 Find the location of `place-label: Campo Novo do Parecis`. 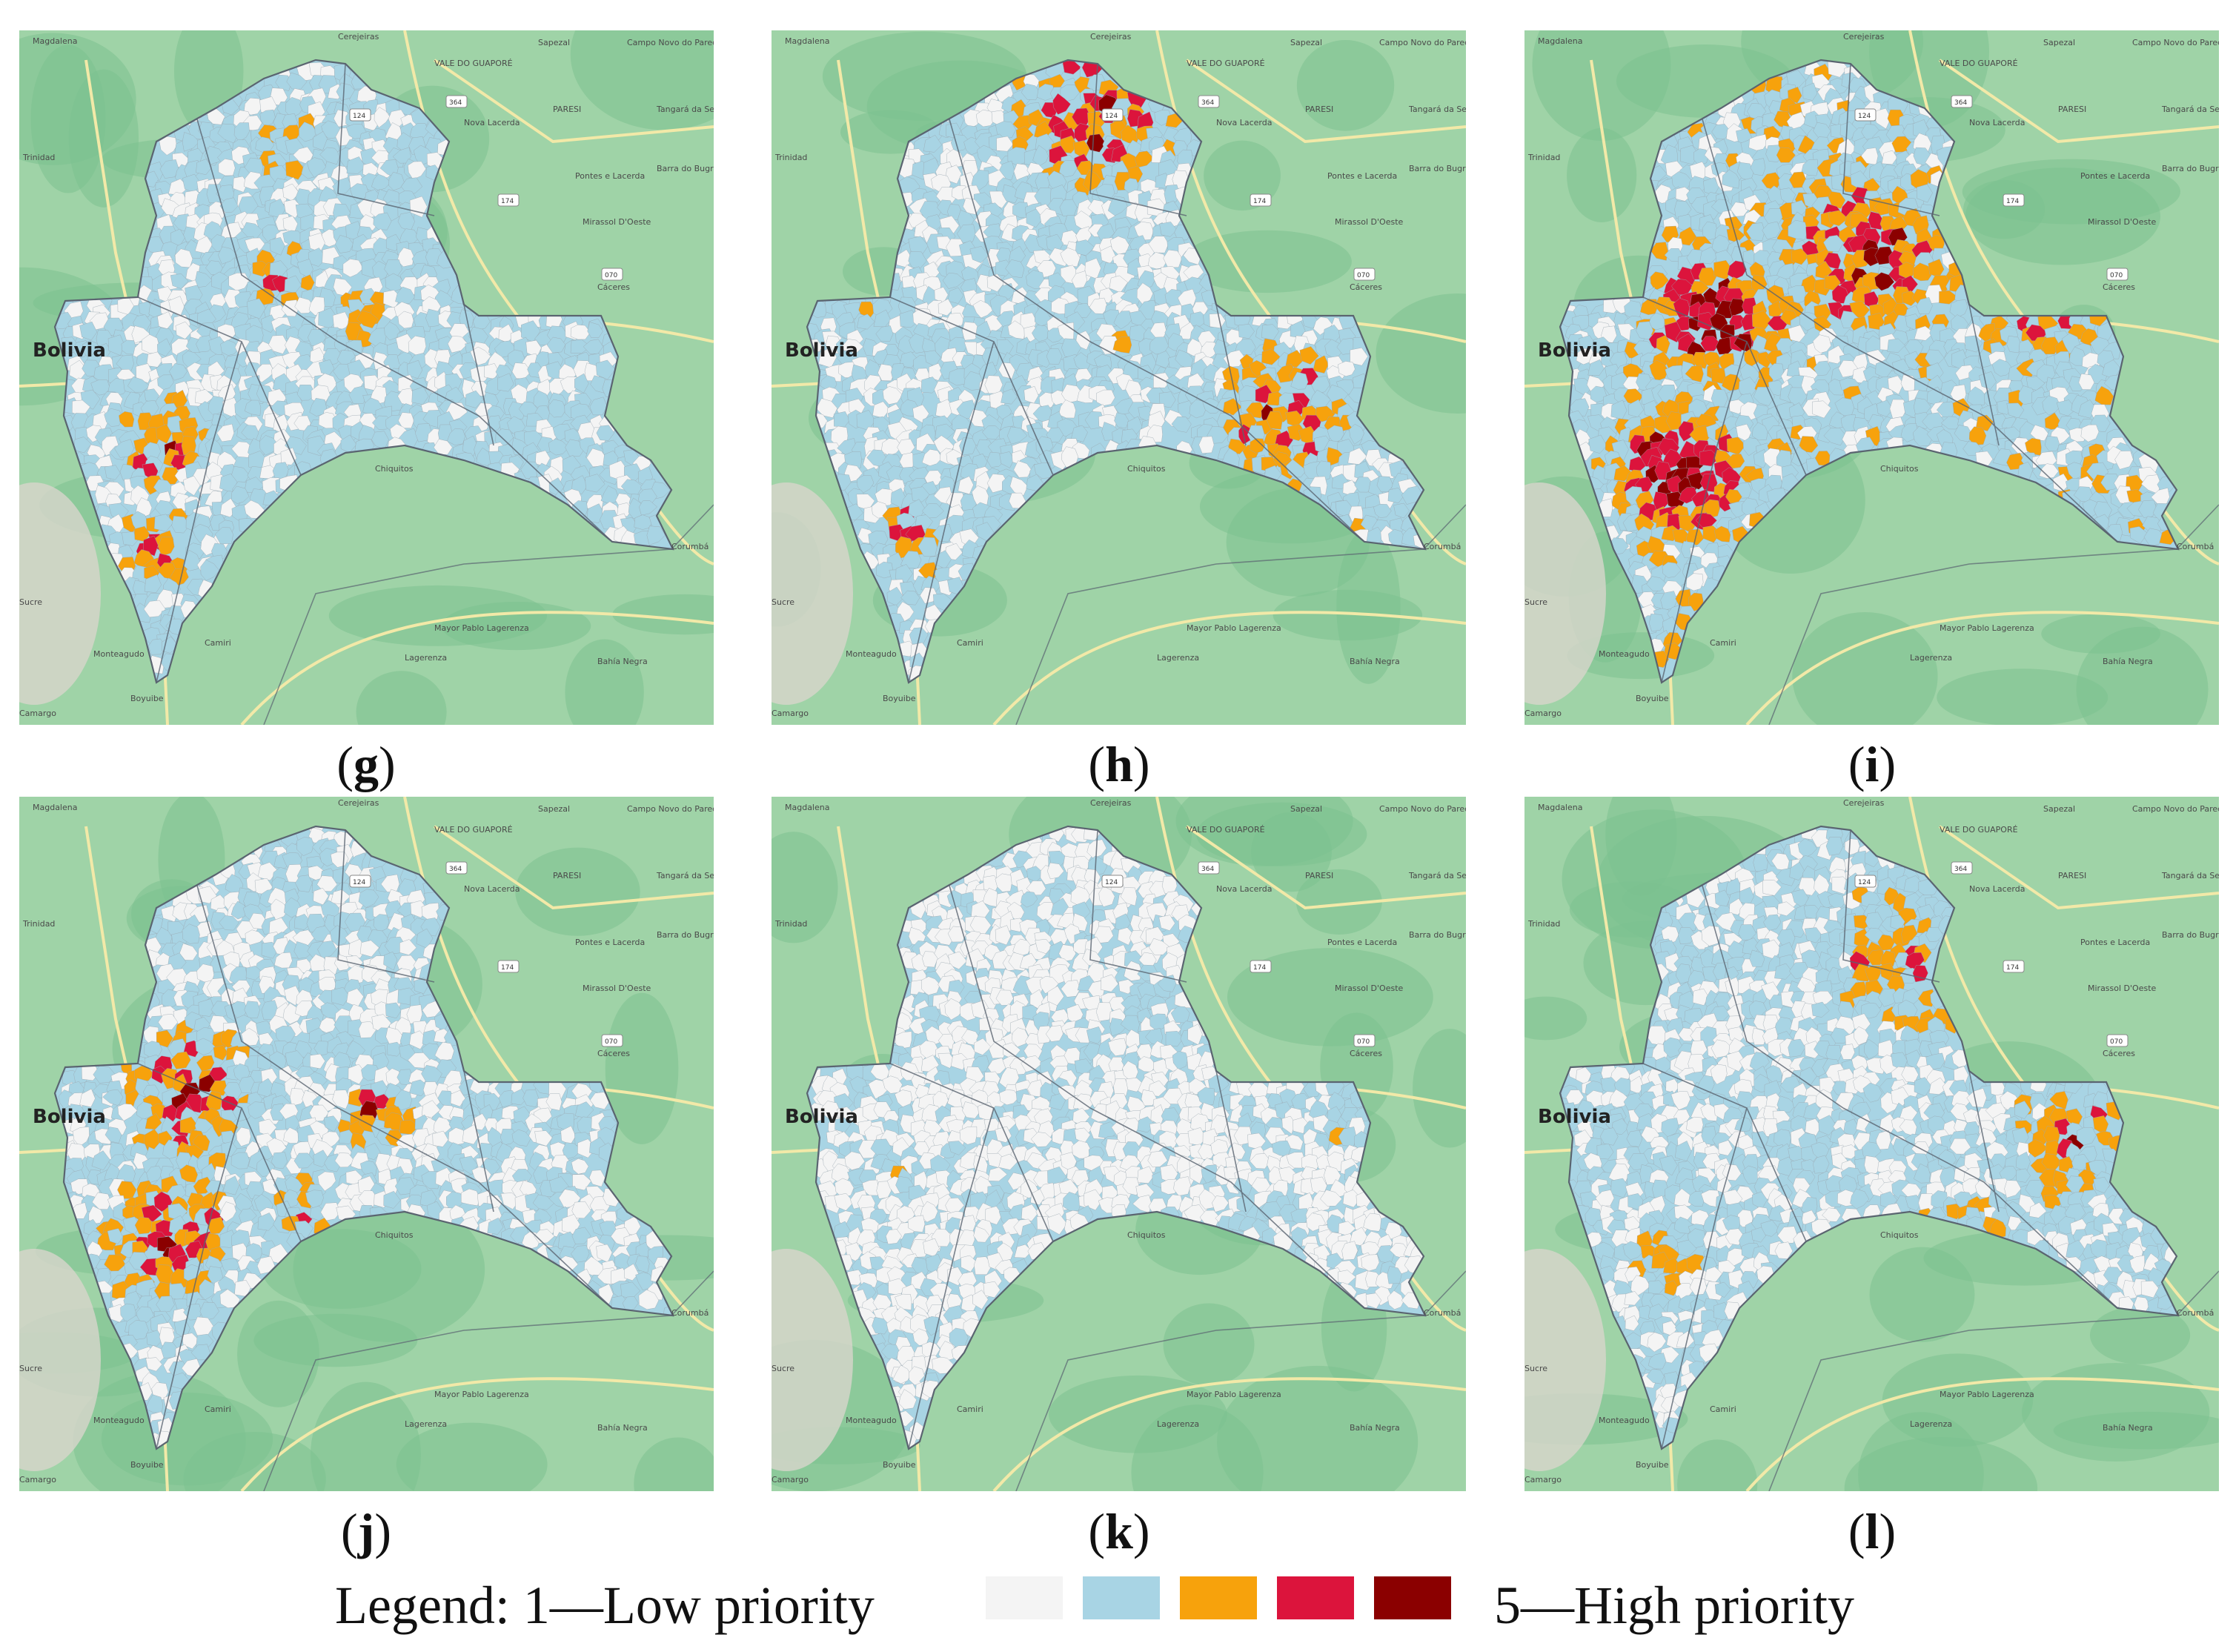

place-label: Campo Novo do Parecis is located at coordinates (1422, 42).